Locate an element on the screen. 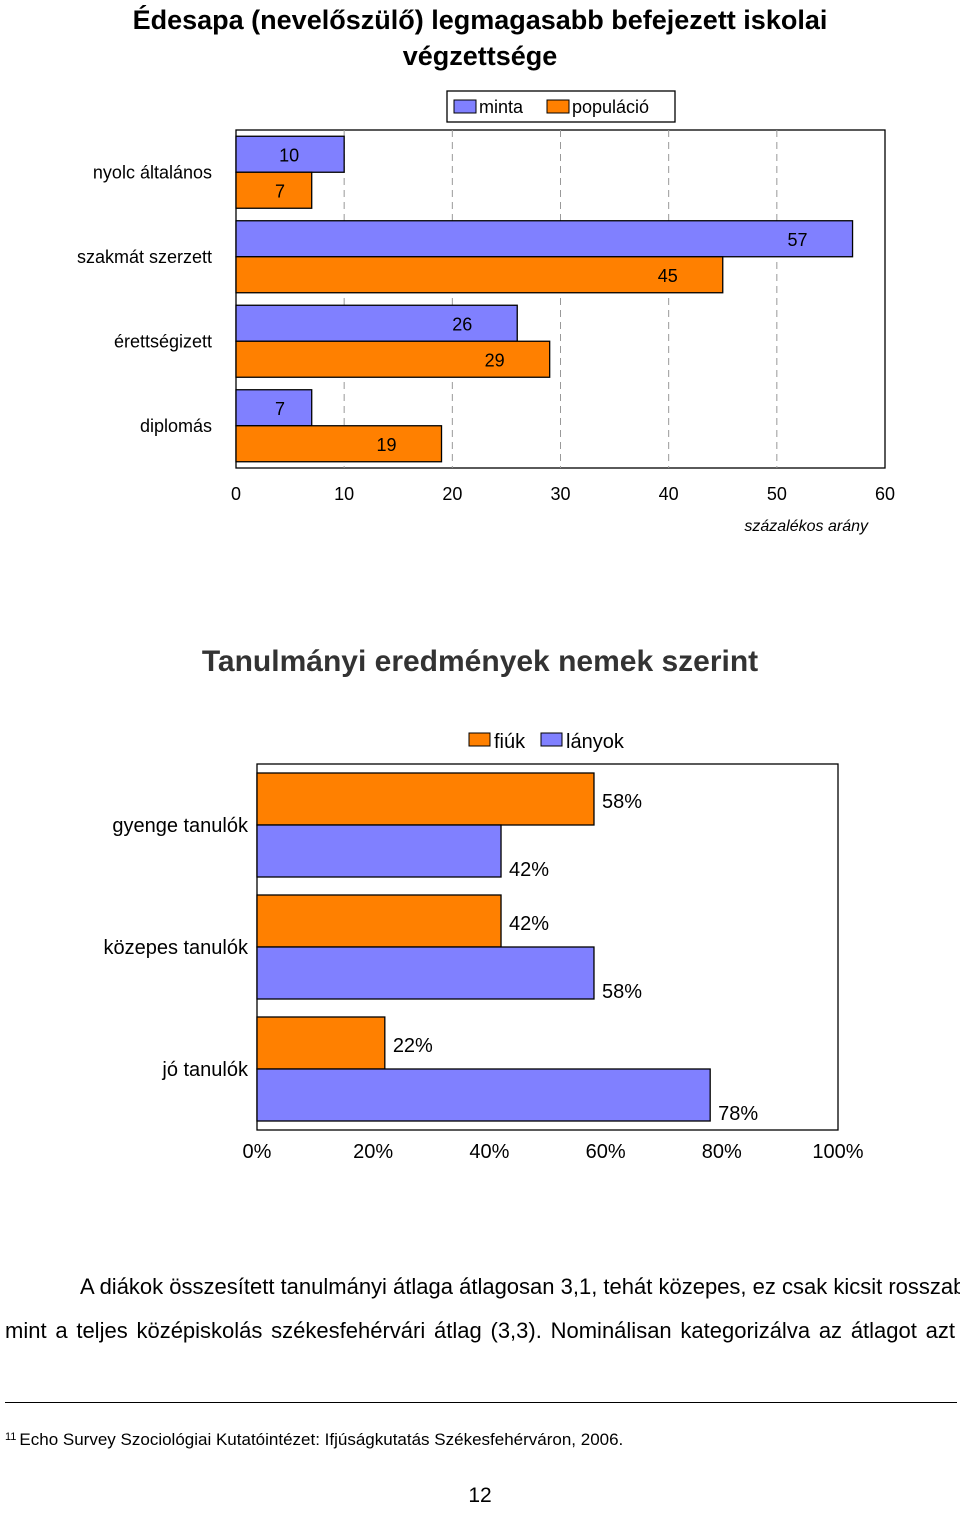 The height and width of the screenshot is (1513, 960). chart1-tick-label: 10 is located at coordinates (344, 494).